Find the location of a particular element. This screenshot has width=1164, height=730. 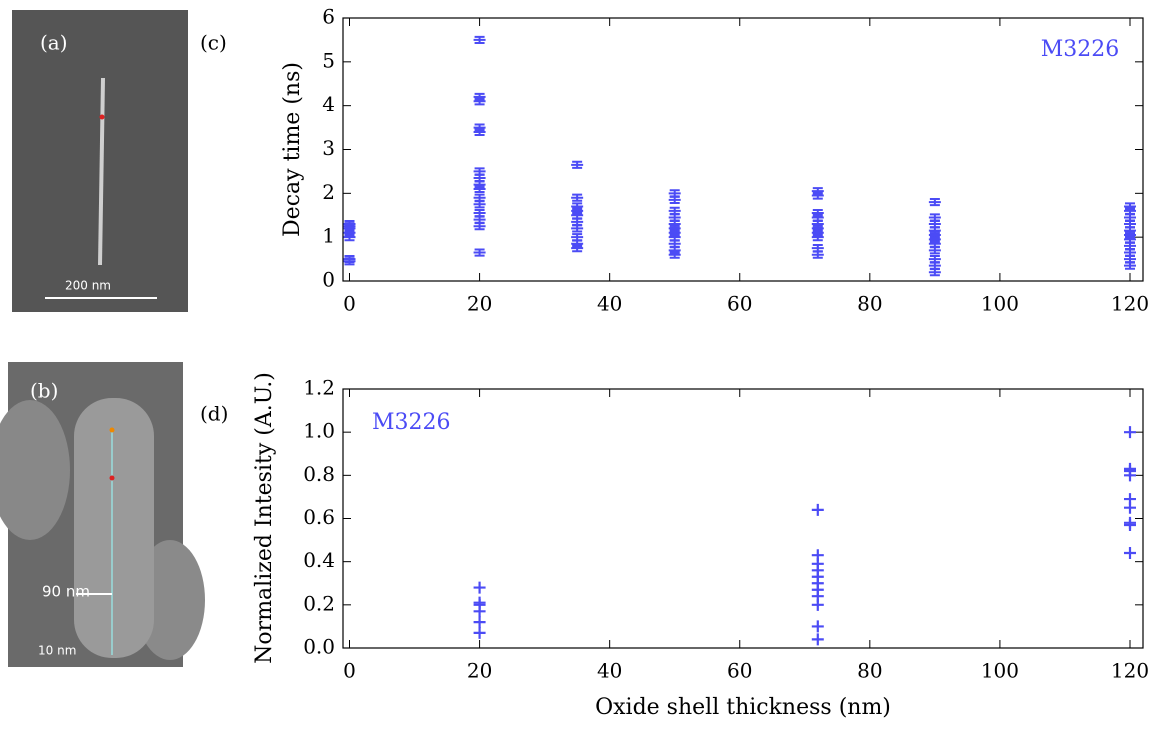

y-tick-label: 2 is located at coordinates (328, 192).